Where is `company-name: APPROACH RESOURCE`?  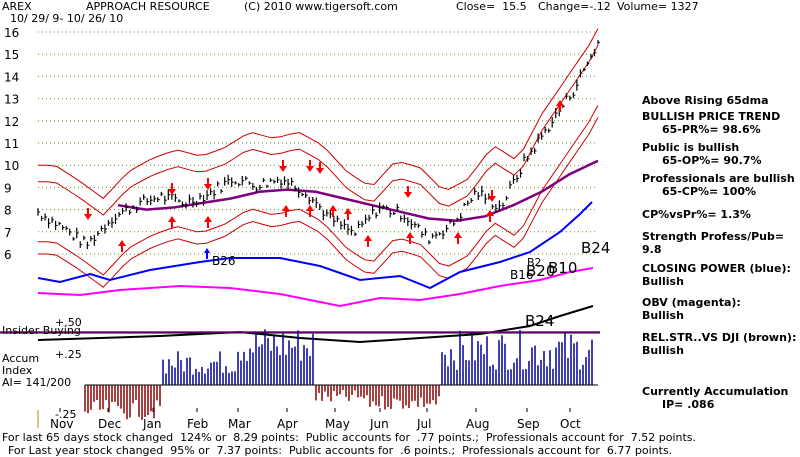 company-name: APPROACH RESOURCE is located at coordinates (148, 6).